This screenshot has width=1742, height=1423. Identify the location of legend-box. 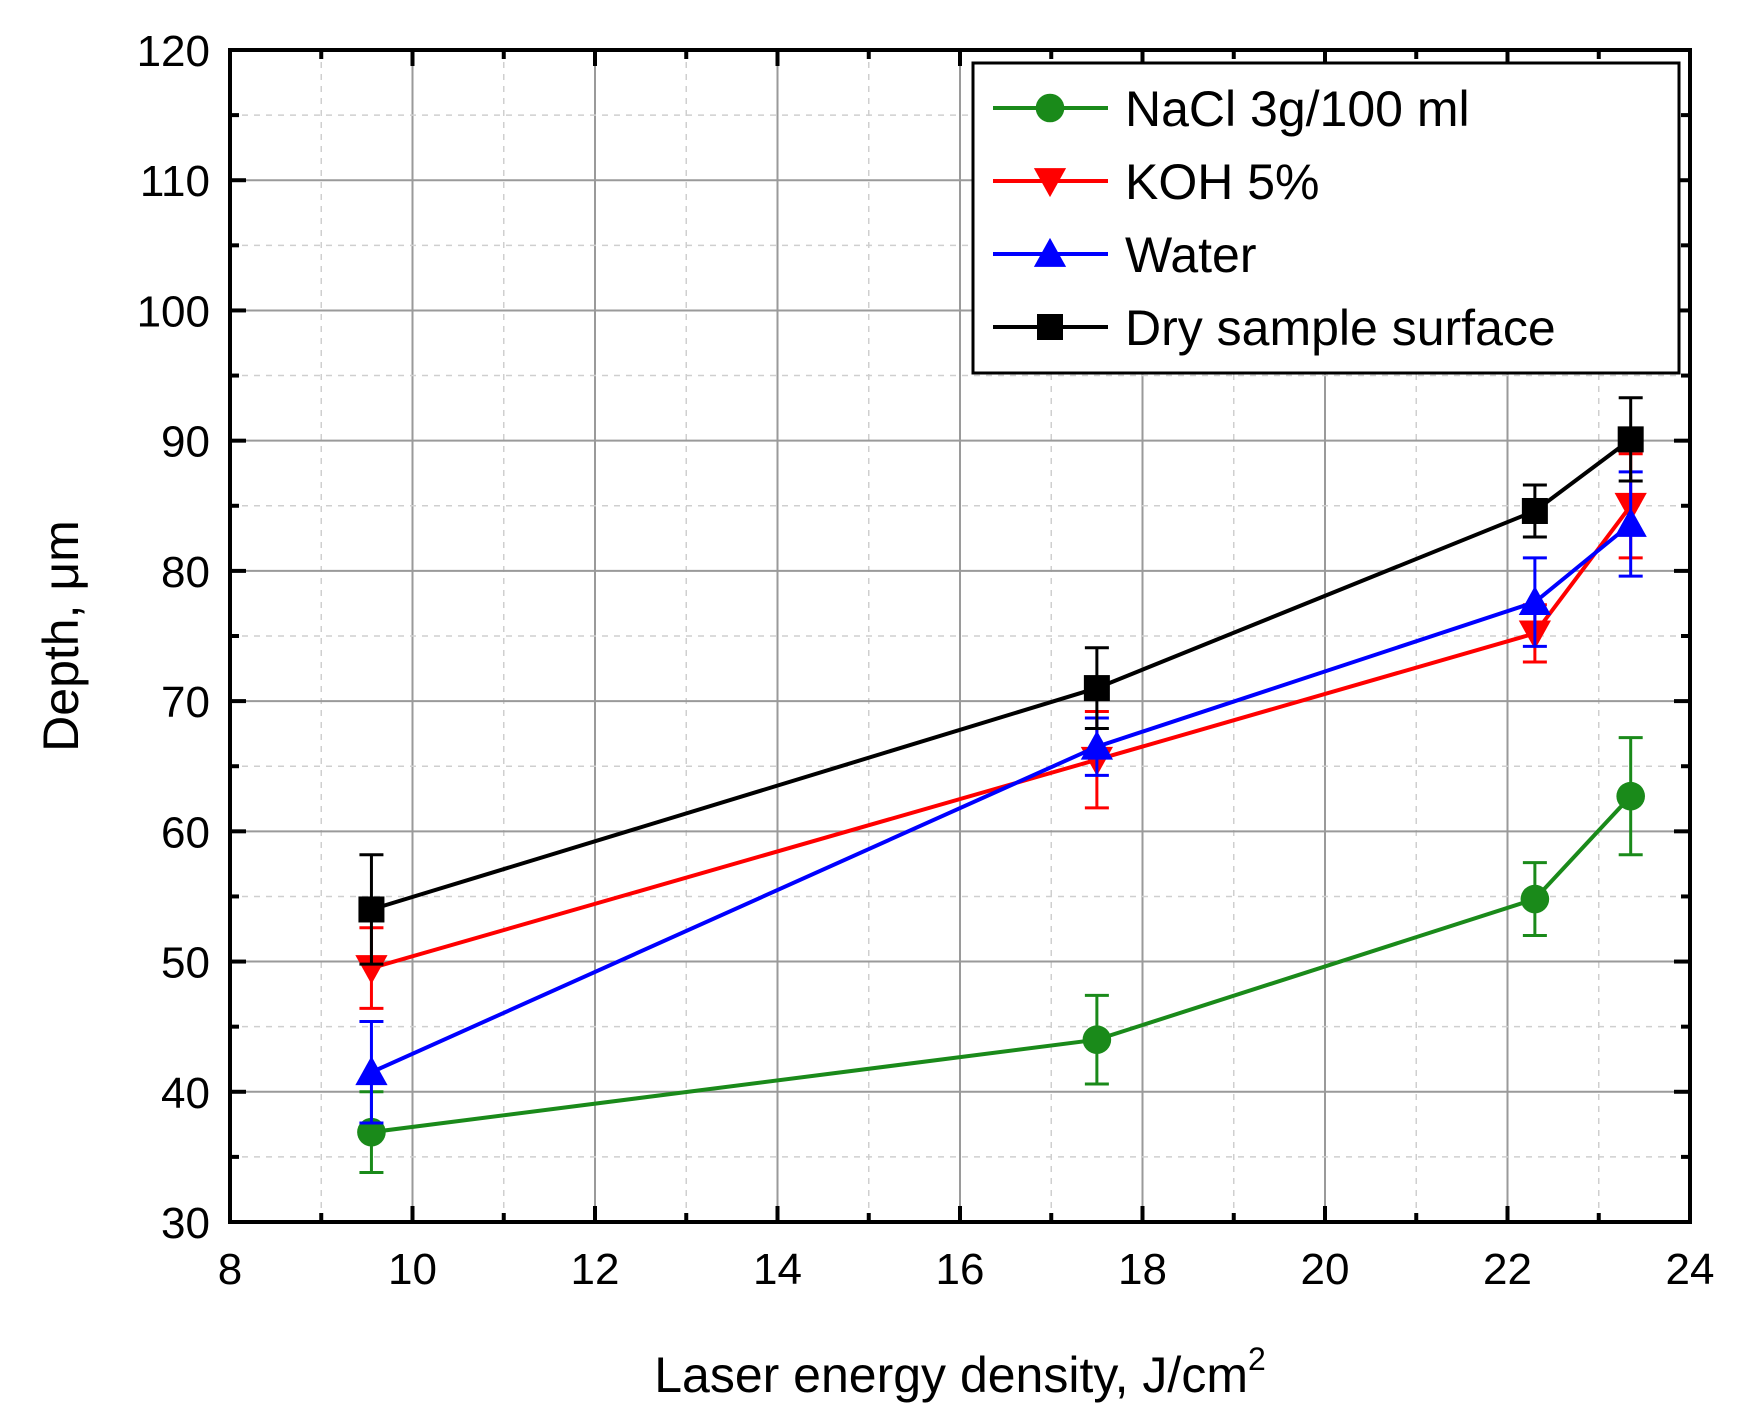
(1326, 218).